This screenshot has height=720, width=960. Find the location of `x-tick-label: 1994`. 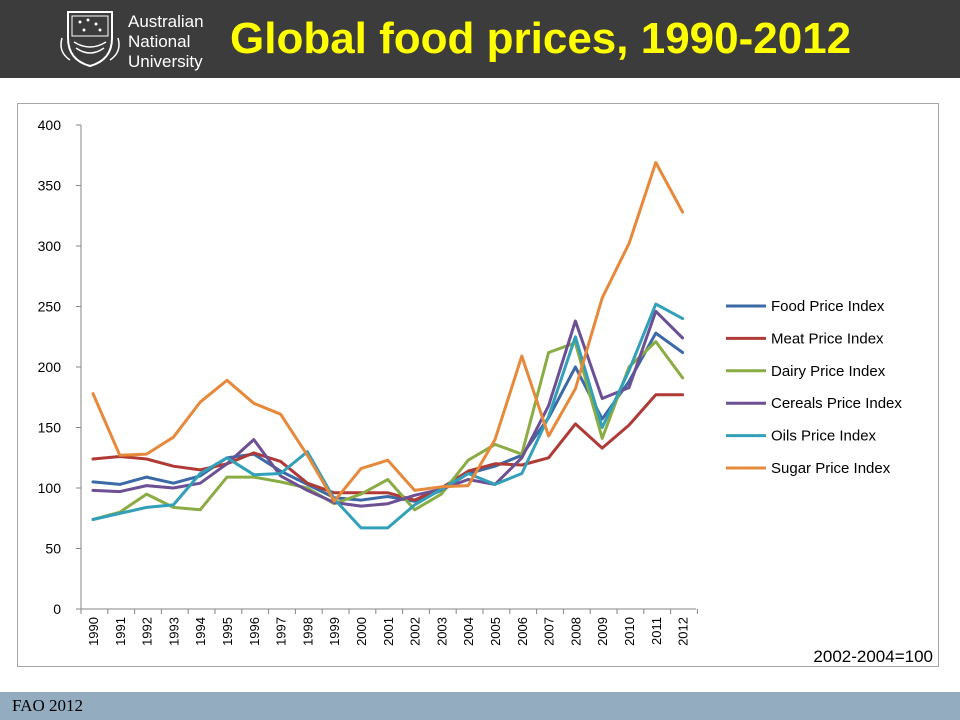

x-tick-label: 1994 is located at coordinates (200, 631).